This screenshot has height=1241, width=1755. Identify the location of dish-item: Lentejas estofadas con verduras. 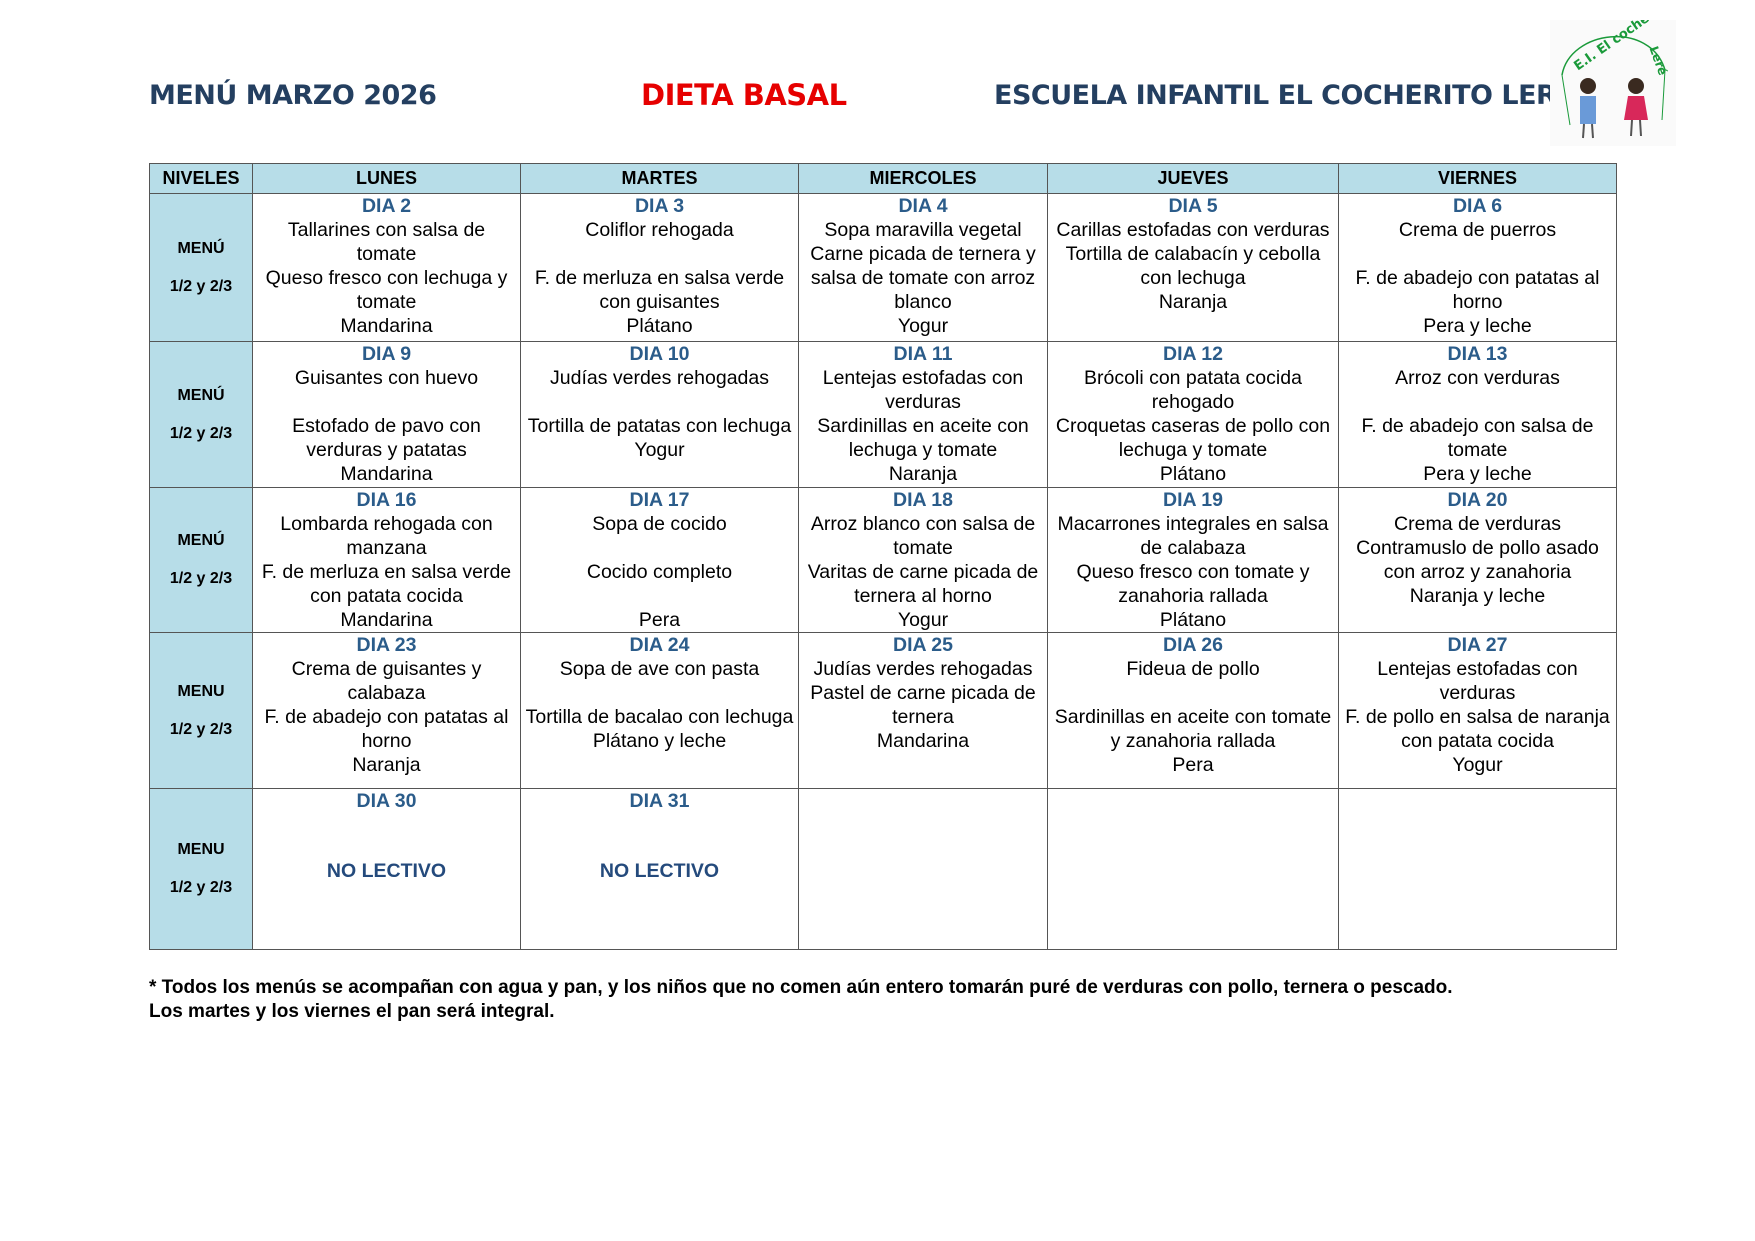
(1477, 681).